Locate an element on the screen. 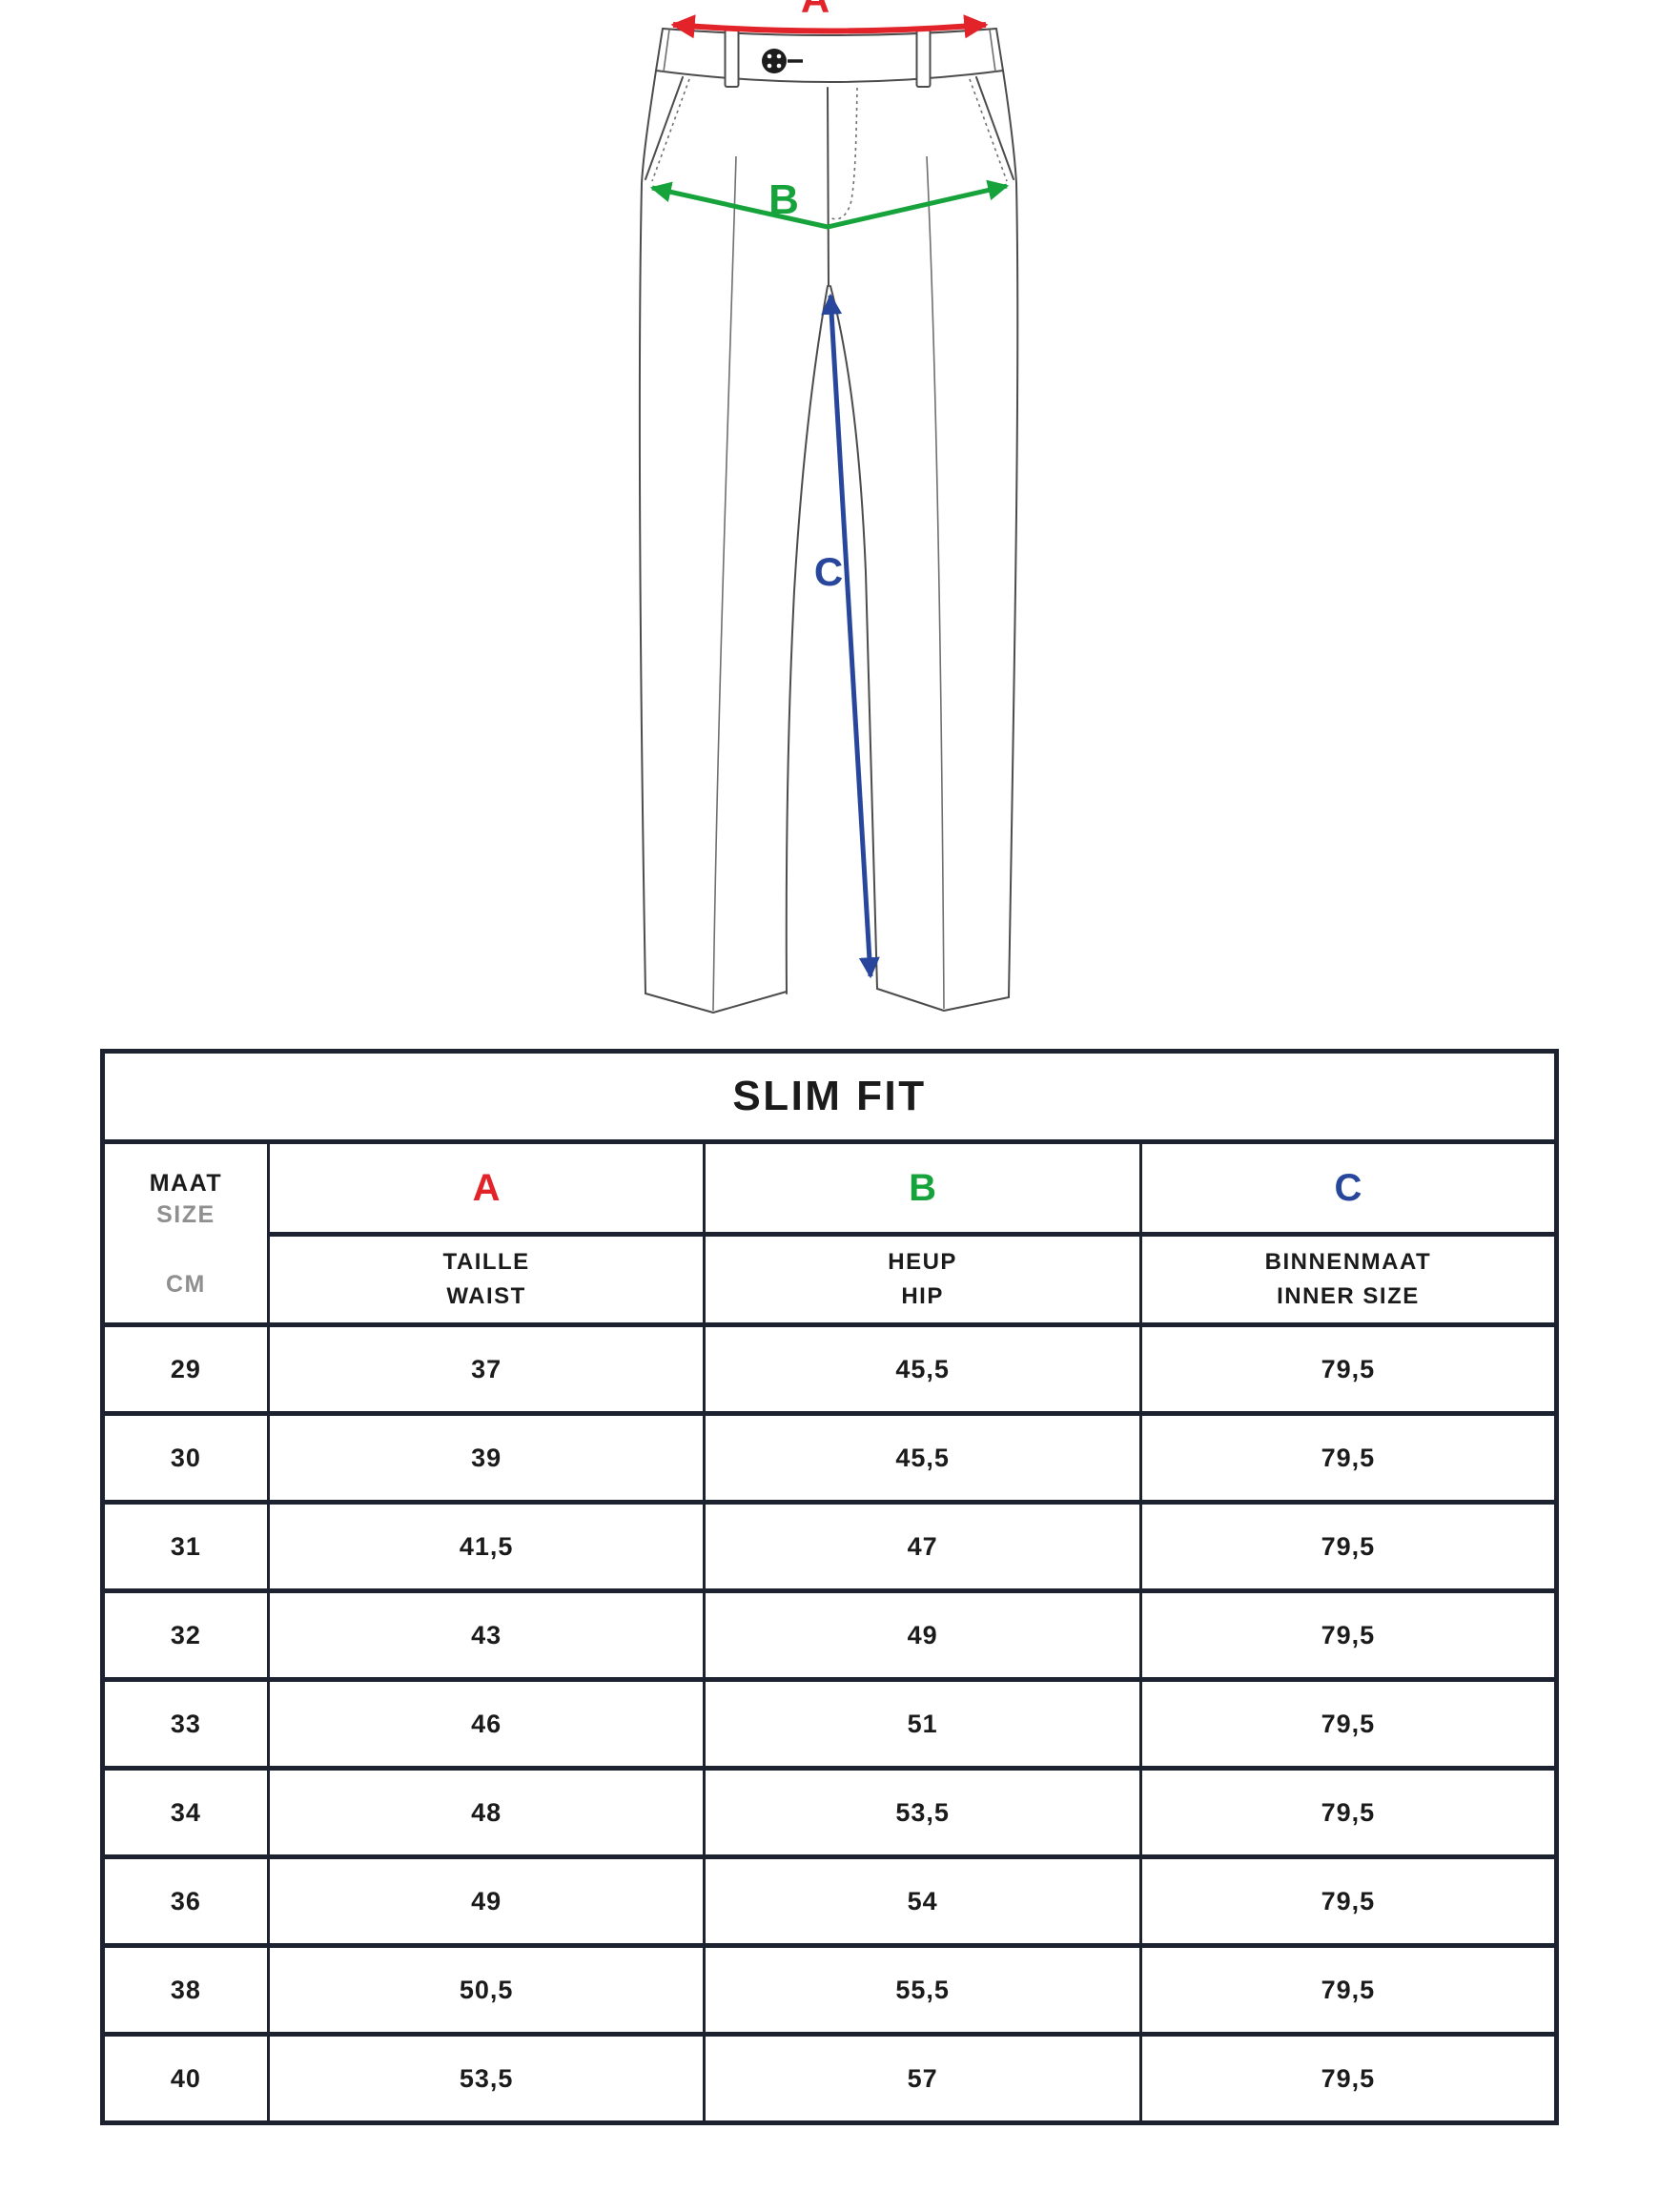 This screenshot has height=2212, width=1659. waist-value-cell: 41,5 is located at coordinates (486, 1546).